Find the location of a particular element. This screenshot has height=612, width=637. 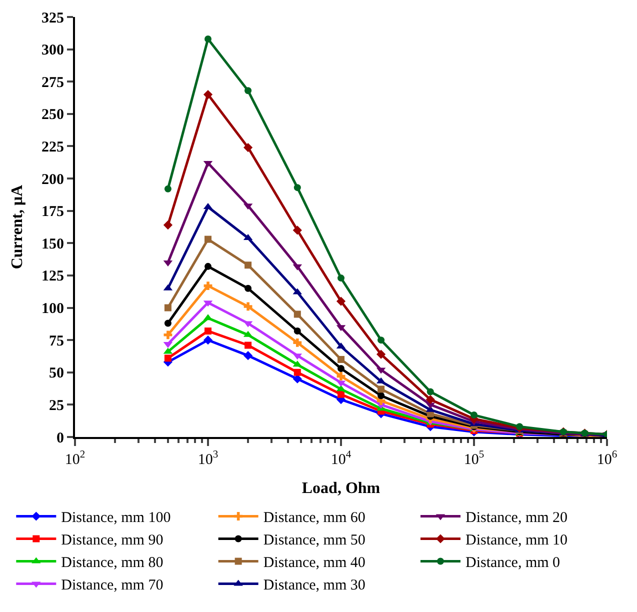

legend-label: Distance, mm 100 is located at coordinates (116, 518).